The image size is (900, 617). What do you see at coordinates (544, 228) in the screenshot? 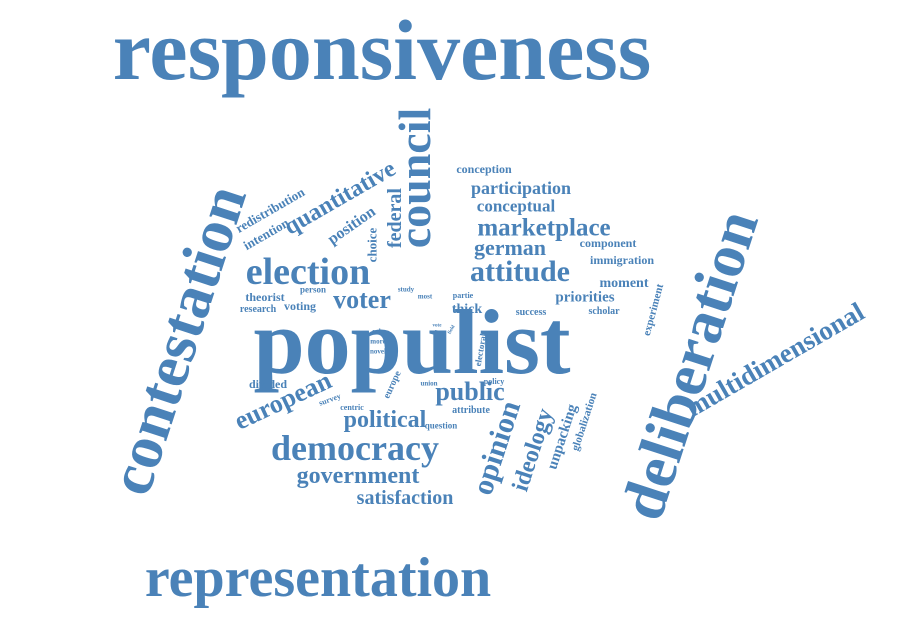
I see `word-marketplace: marketplace` at bounding box center [544, 228].